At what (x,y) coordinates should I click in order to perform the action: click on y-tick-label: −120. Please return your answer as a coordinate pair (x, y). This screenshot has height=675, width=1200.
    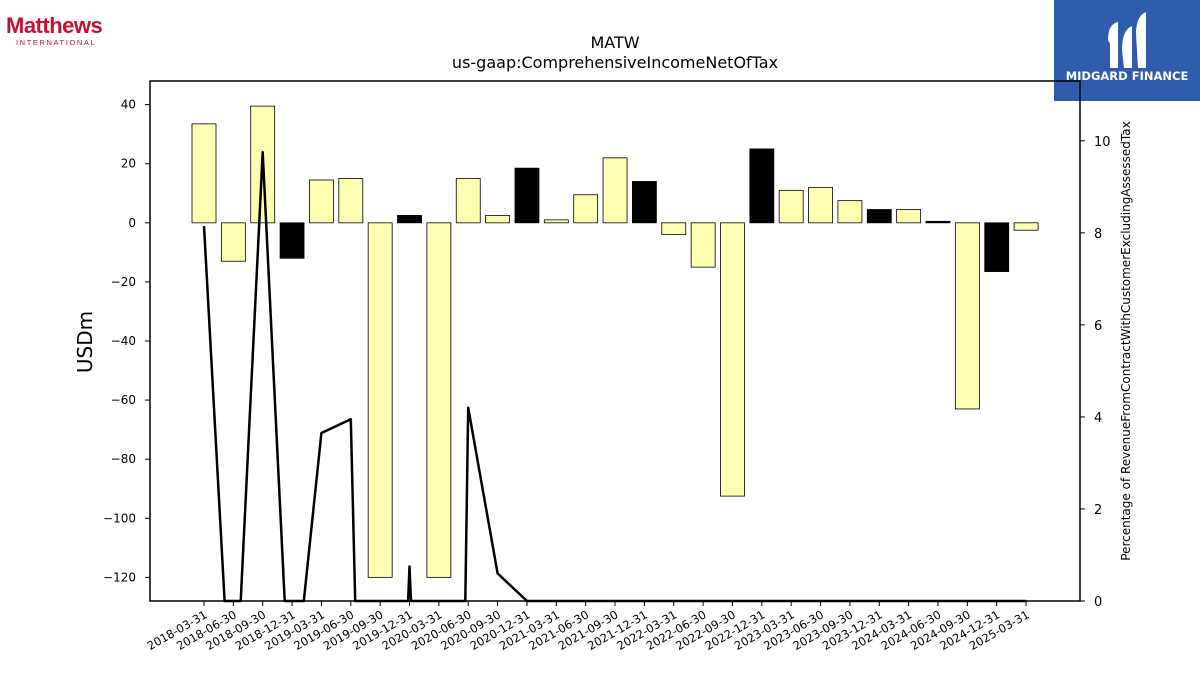
    Looking at the image, I should click on (119, 577).